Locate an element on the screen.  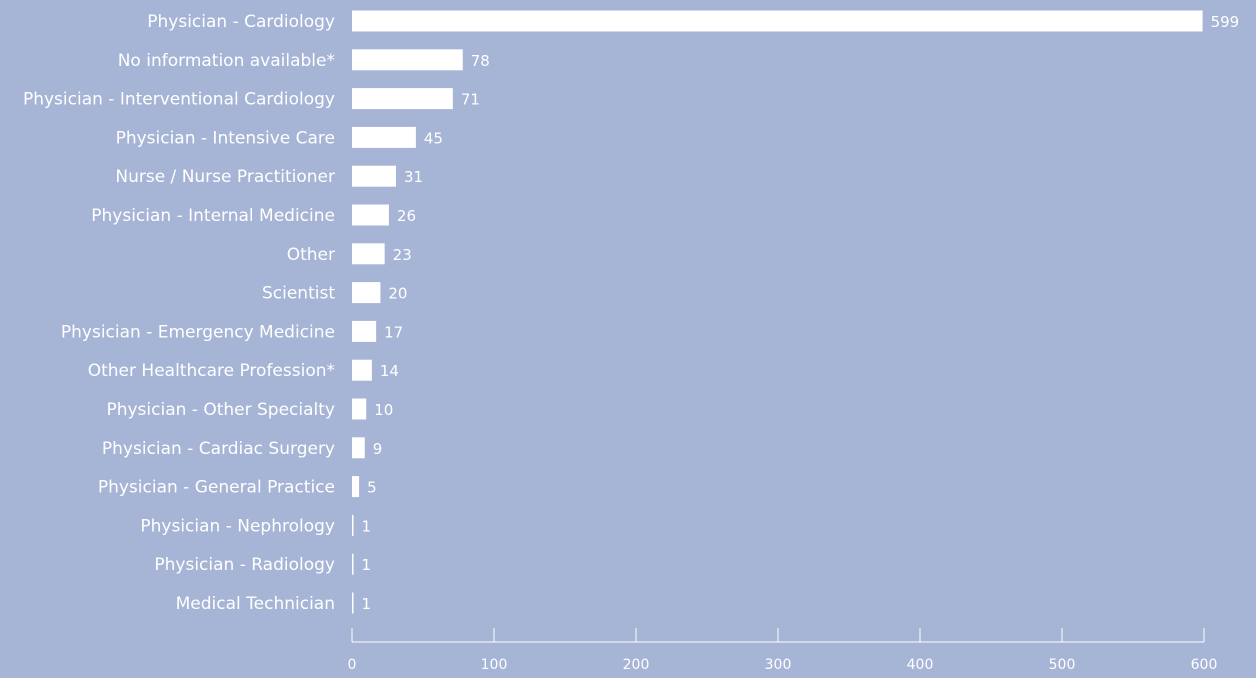
category-label: Physician - Other Specialty is located at coordinates (220, 410).